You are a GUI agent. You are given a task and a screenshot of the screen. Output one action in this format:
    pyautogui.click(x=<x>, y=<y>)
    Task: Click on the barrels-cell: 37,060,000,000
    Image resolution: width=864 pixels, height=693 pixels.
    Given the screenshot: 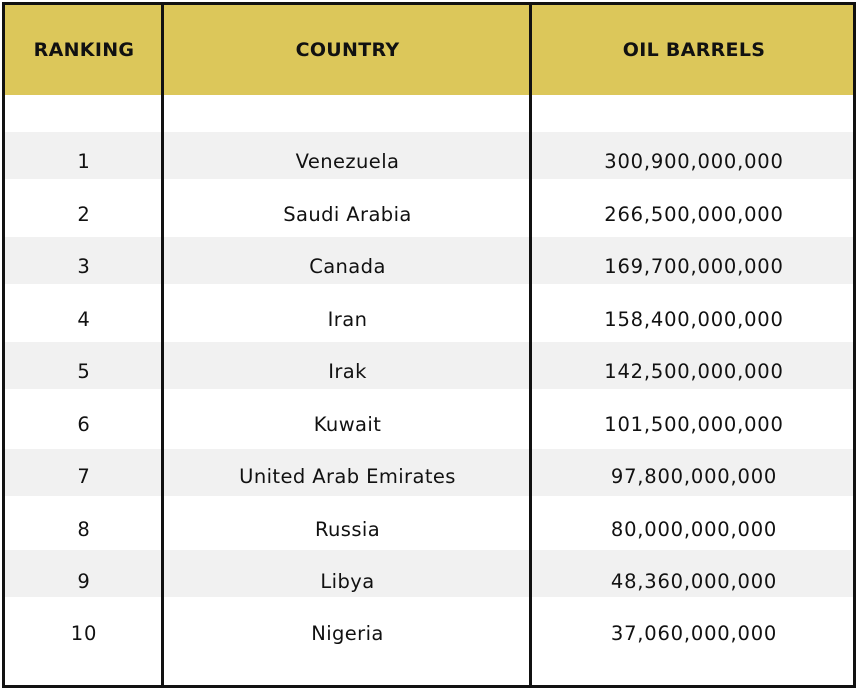 What is the action you would take?
    pyautogui.click(x=694, y=633)
    